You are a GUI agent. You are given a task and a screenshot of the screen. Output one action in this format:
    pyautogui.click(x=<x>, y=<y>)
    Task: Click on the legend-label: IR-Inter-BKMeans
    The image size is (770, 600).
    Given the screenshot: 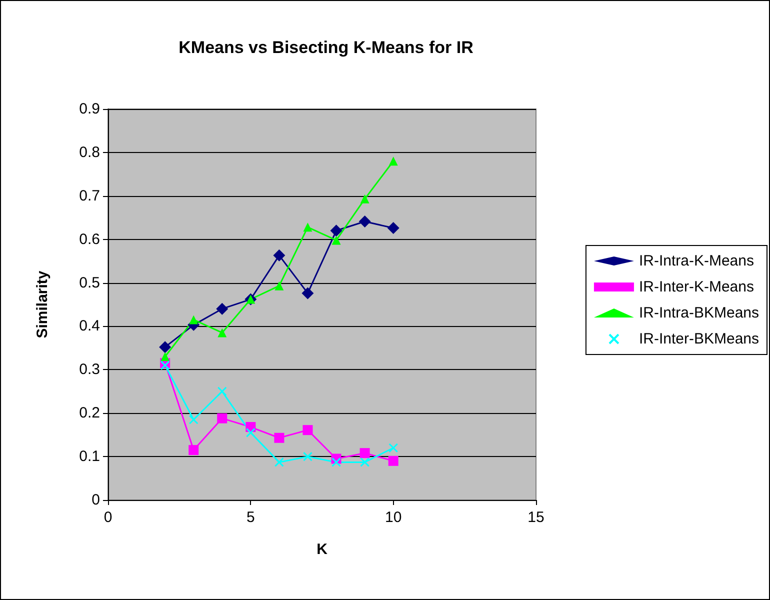 What is the action you would take?
    pyautogui.click(x=699, y=339)
    